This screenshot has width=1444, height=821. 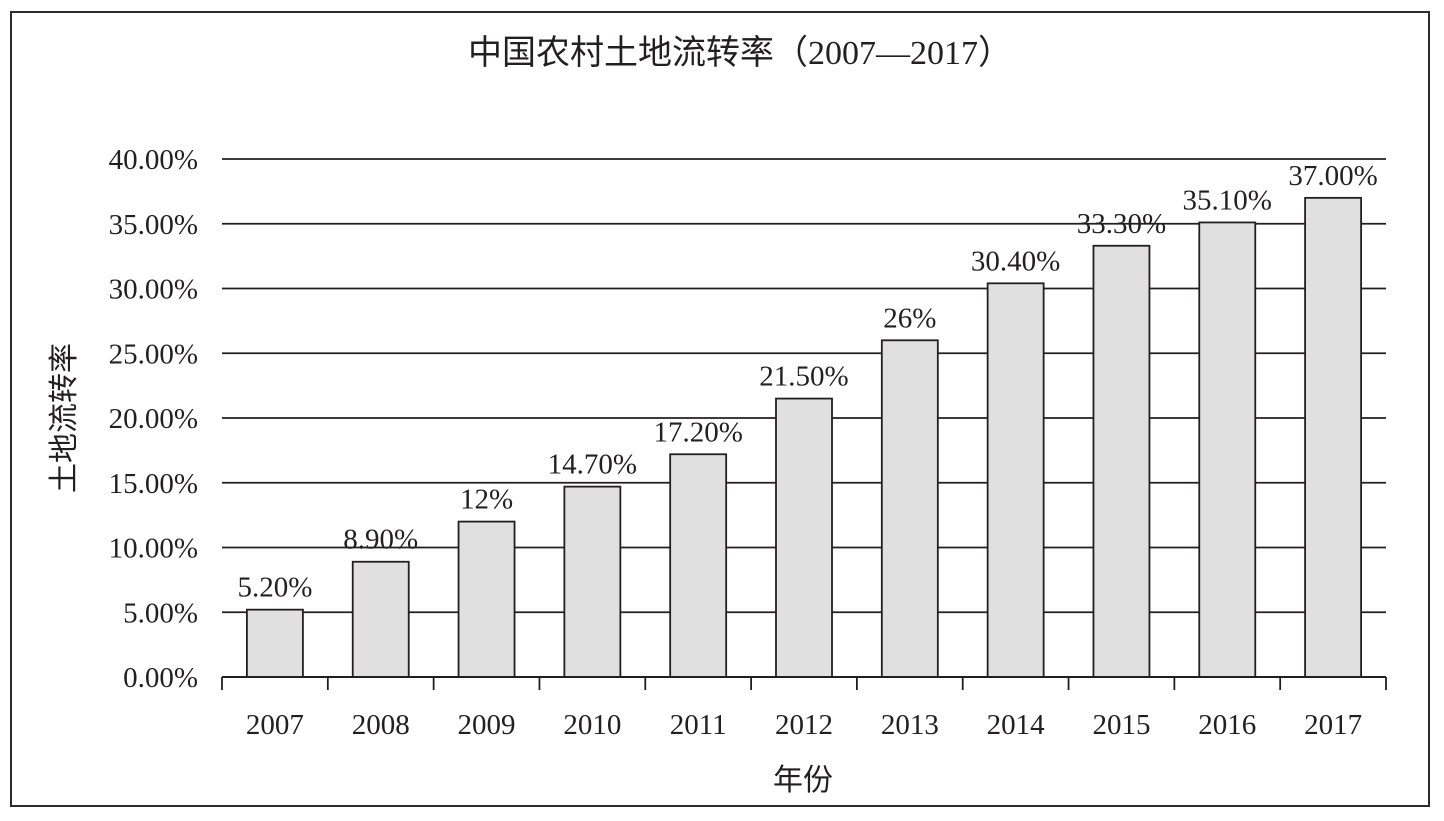 I want to click on y-tick-label: 20.00%, so click(x=153, y=419).